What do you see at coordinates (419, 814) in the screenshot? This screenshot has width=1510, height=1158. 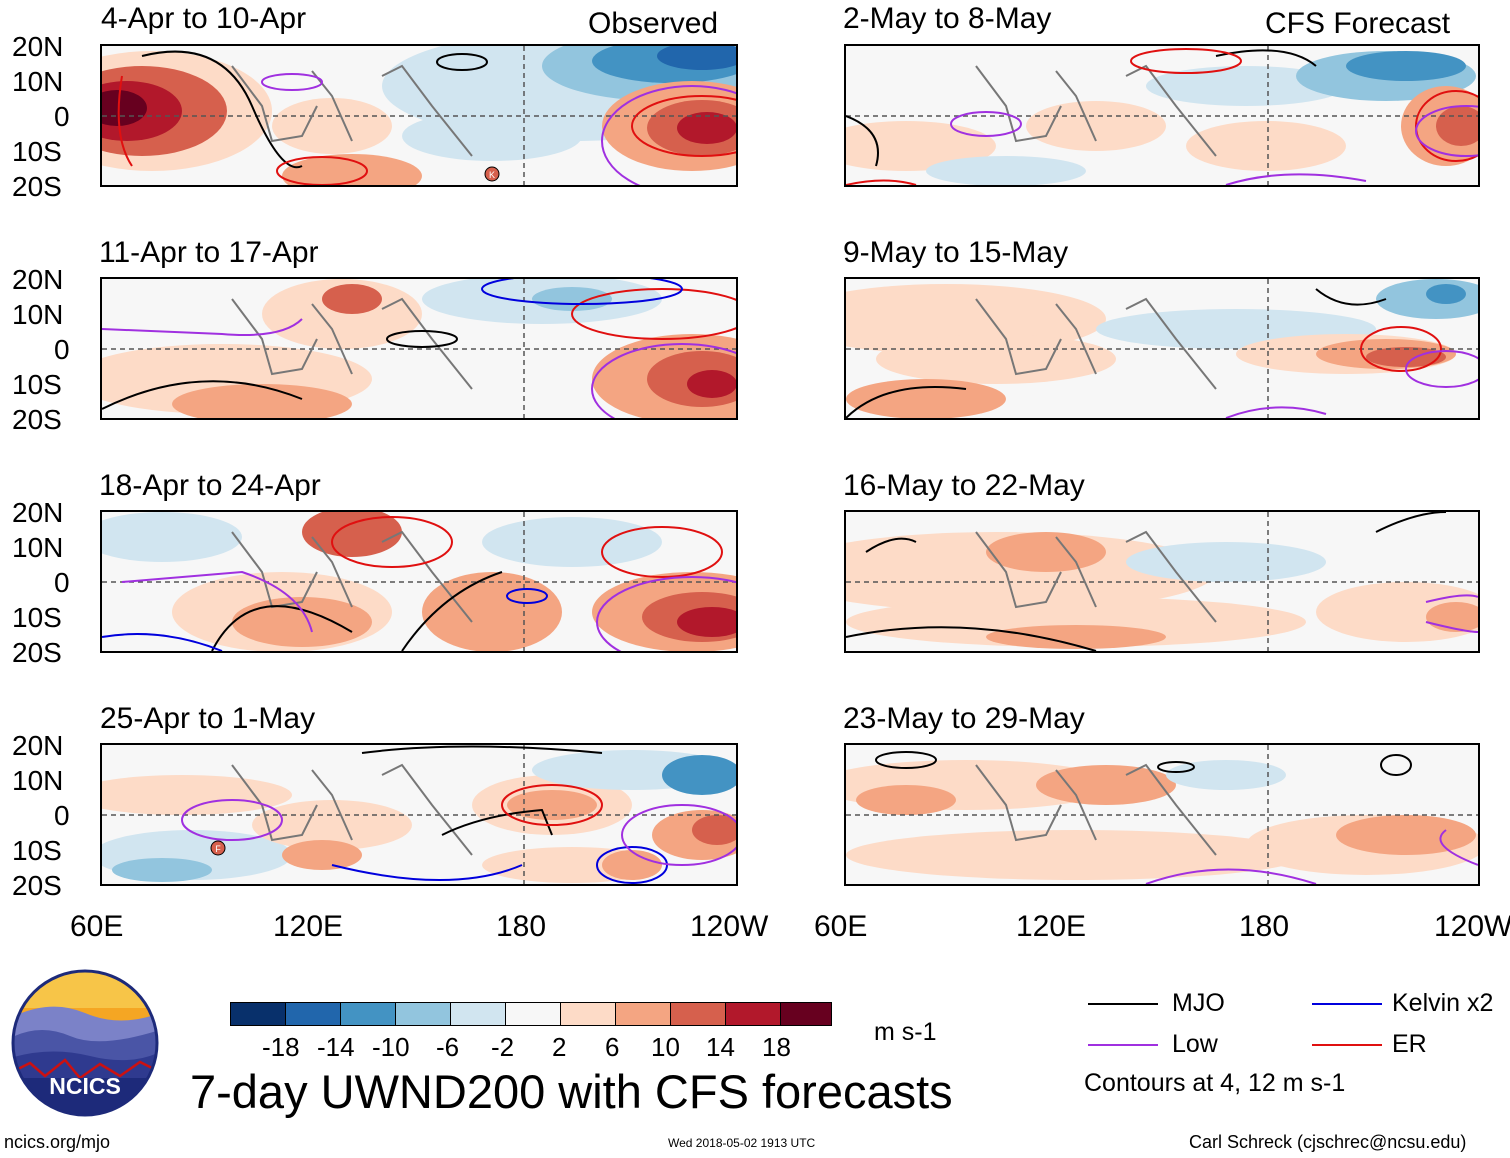 I see `obs-map-panel-4: F` at bounding box center [419, 814].